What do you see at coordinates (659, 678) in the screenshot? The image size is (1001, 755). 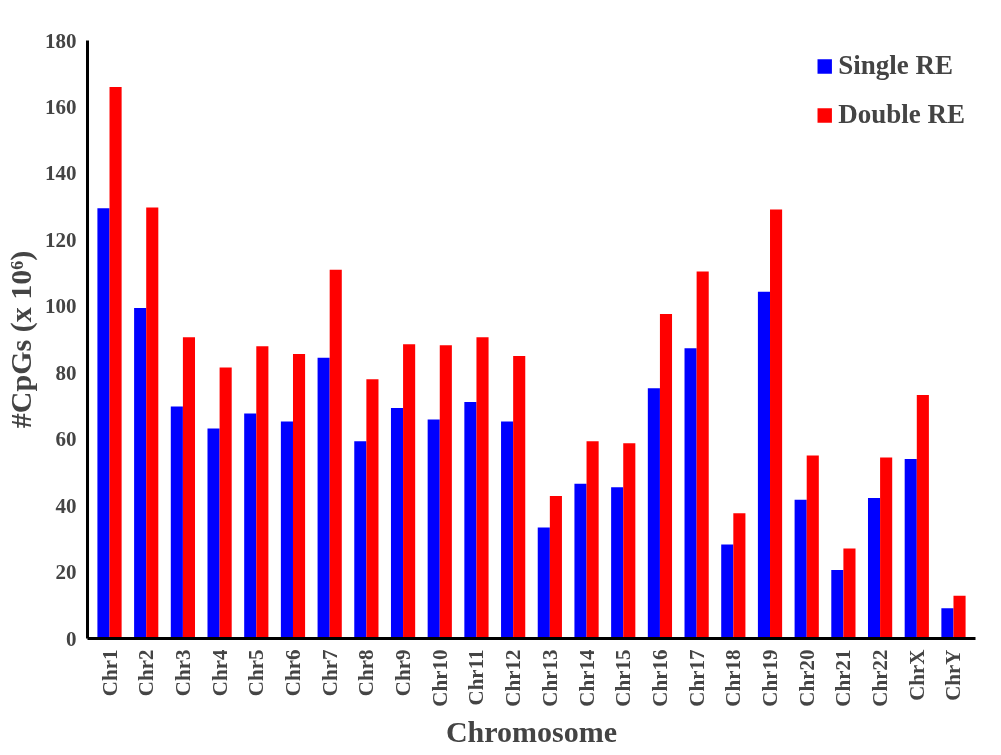 I see `x-tick-label: Chr16` at bounding box center [659, 678].